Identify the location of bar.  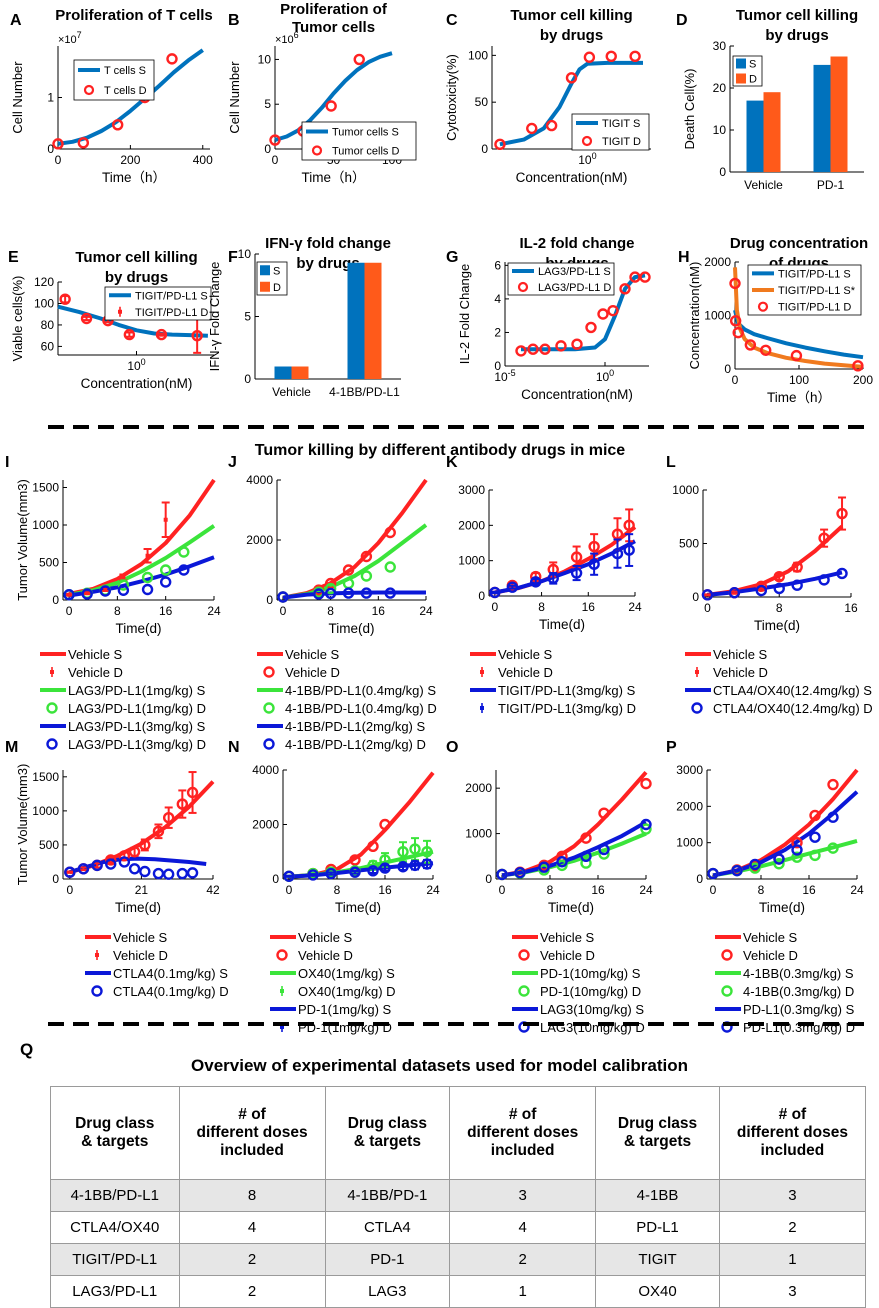
(283, 372).